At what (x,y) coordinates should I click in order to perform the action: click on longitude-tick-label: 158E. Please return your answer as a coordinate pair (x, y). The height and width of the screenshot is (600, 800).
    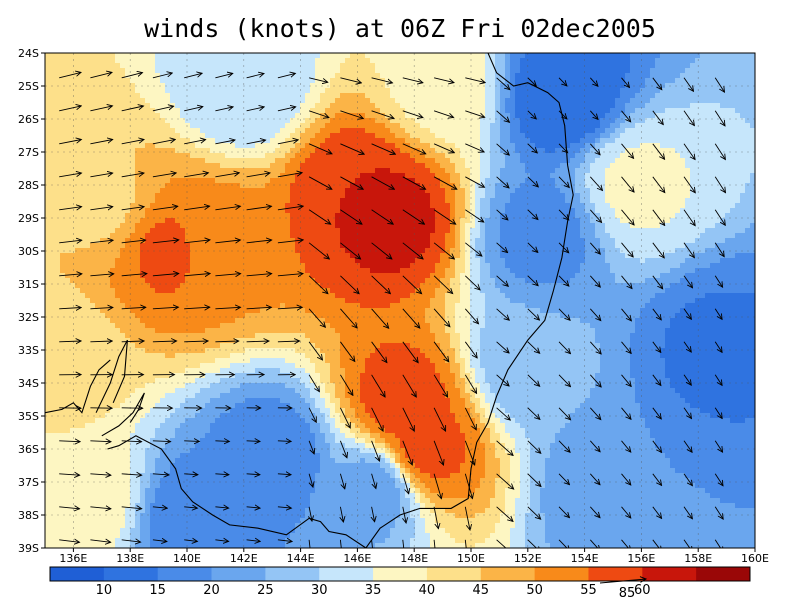
    Looking at the image, I should click on (698, 558).